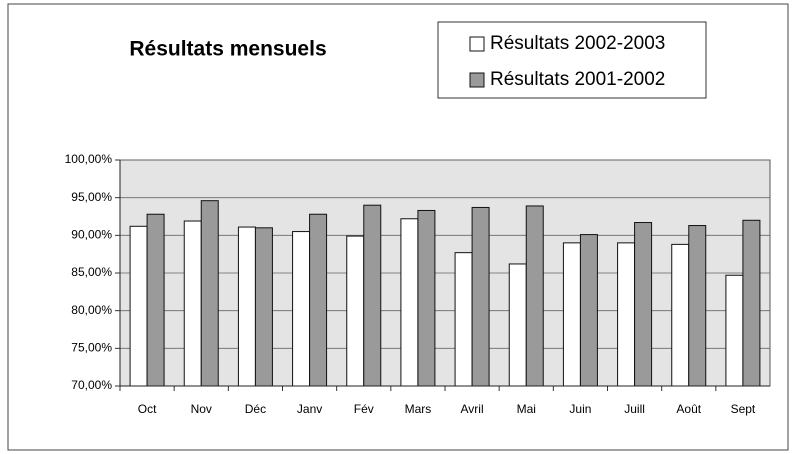  Describe the element at coordinates (147, 409) in the screenshot. I see `x-tick-label: Oct` at that location.